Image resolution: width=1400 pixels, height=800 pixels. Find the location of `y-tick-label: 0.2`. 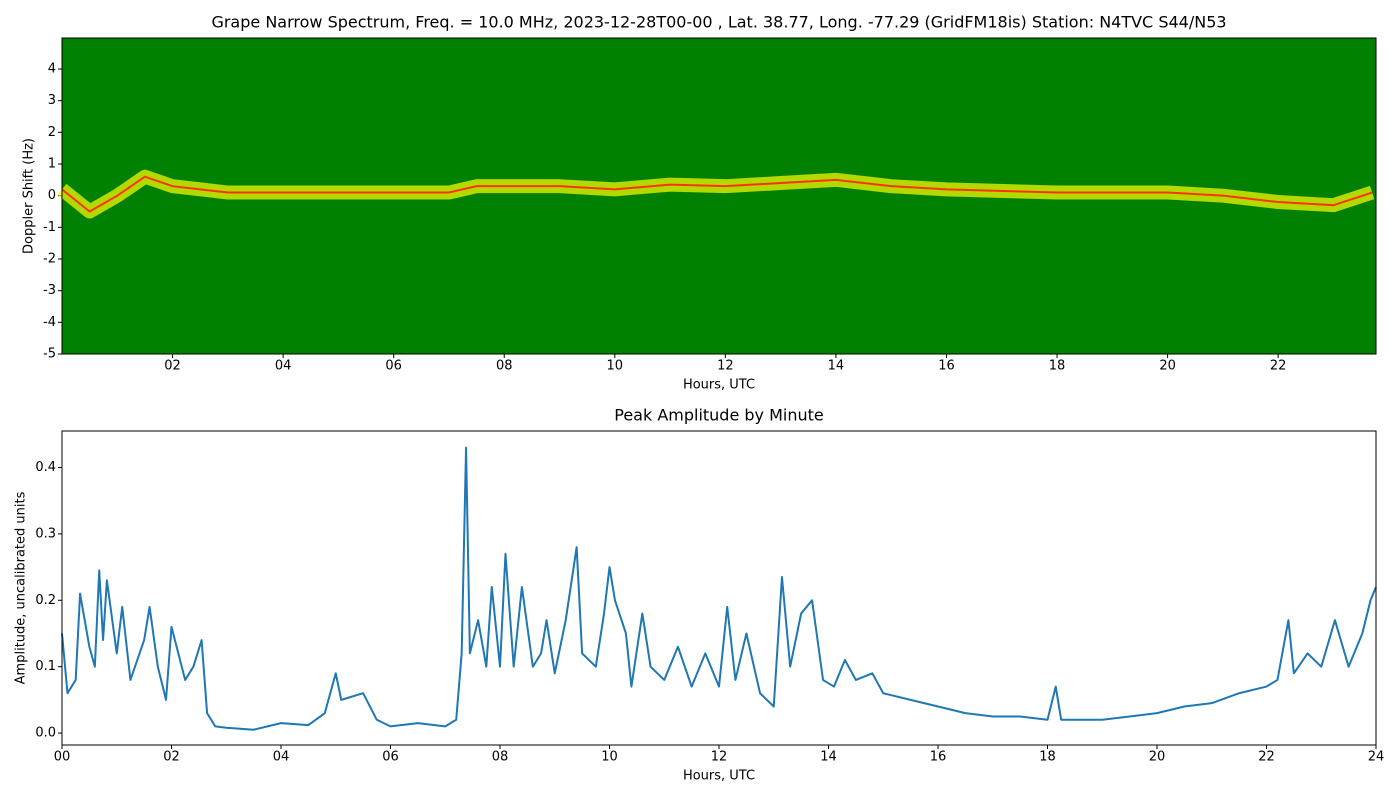

y-tick-label: 0.2 is located at coordinates (45, 600).